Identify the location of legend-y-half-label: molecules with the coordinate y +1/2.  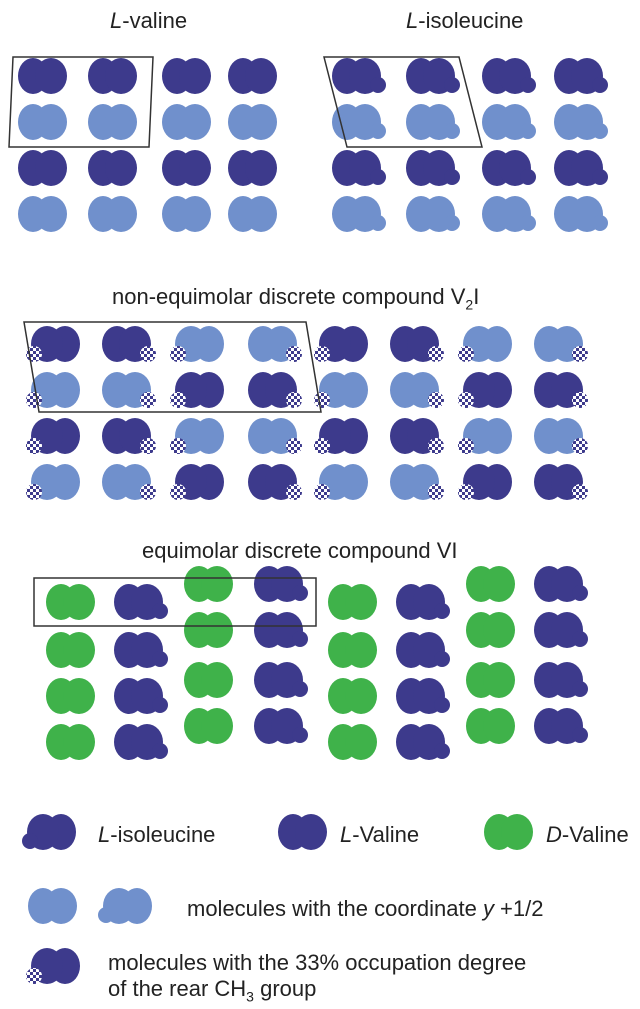
(365, 908).